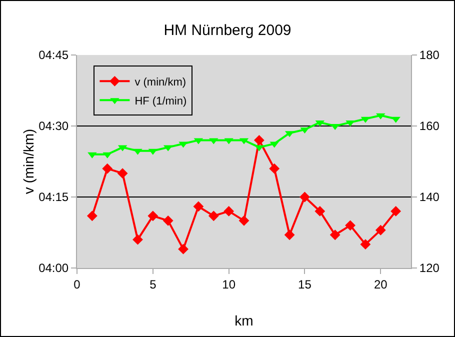 The width and height of the screenshot is (455, 337). I want to click on y2-tick-label: 120, so click(429, 268).